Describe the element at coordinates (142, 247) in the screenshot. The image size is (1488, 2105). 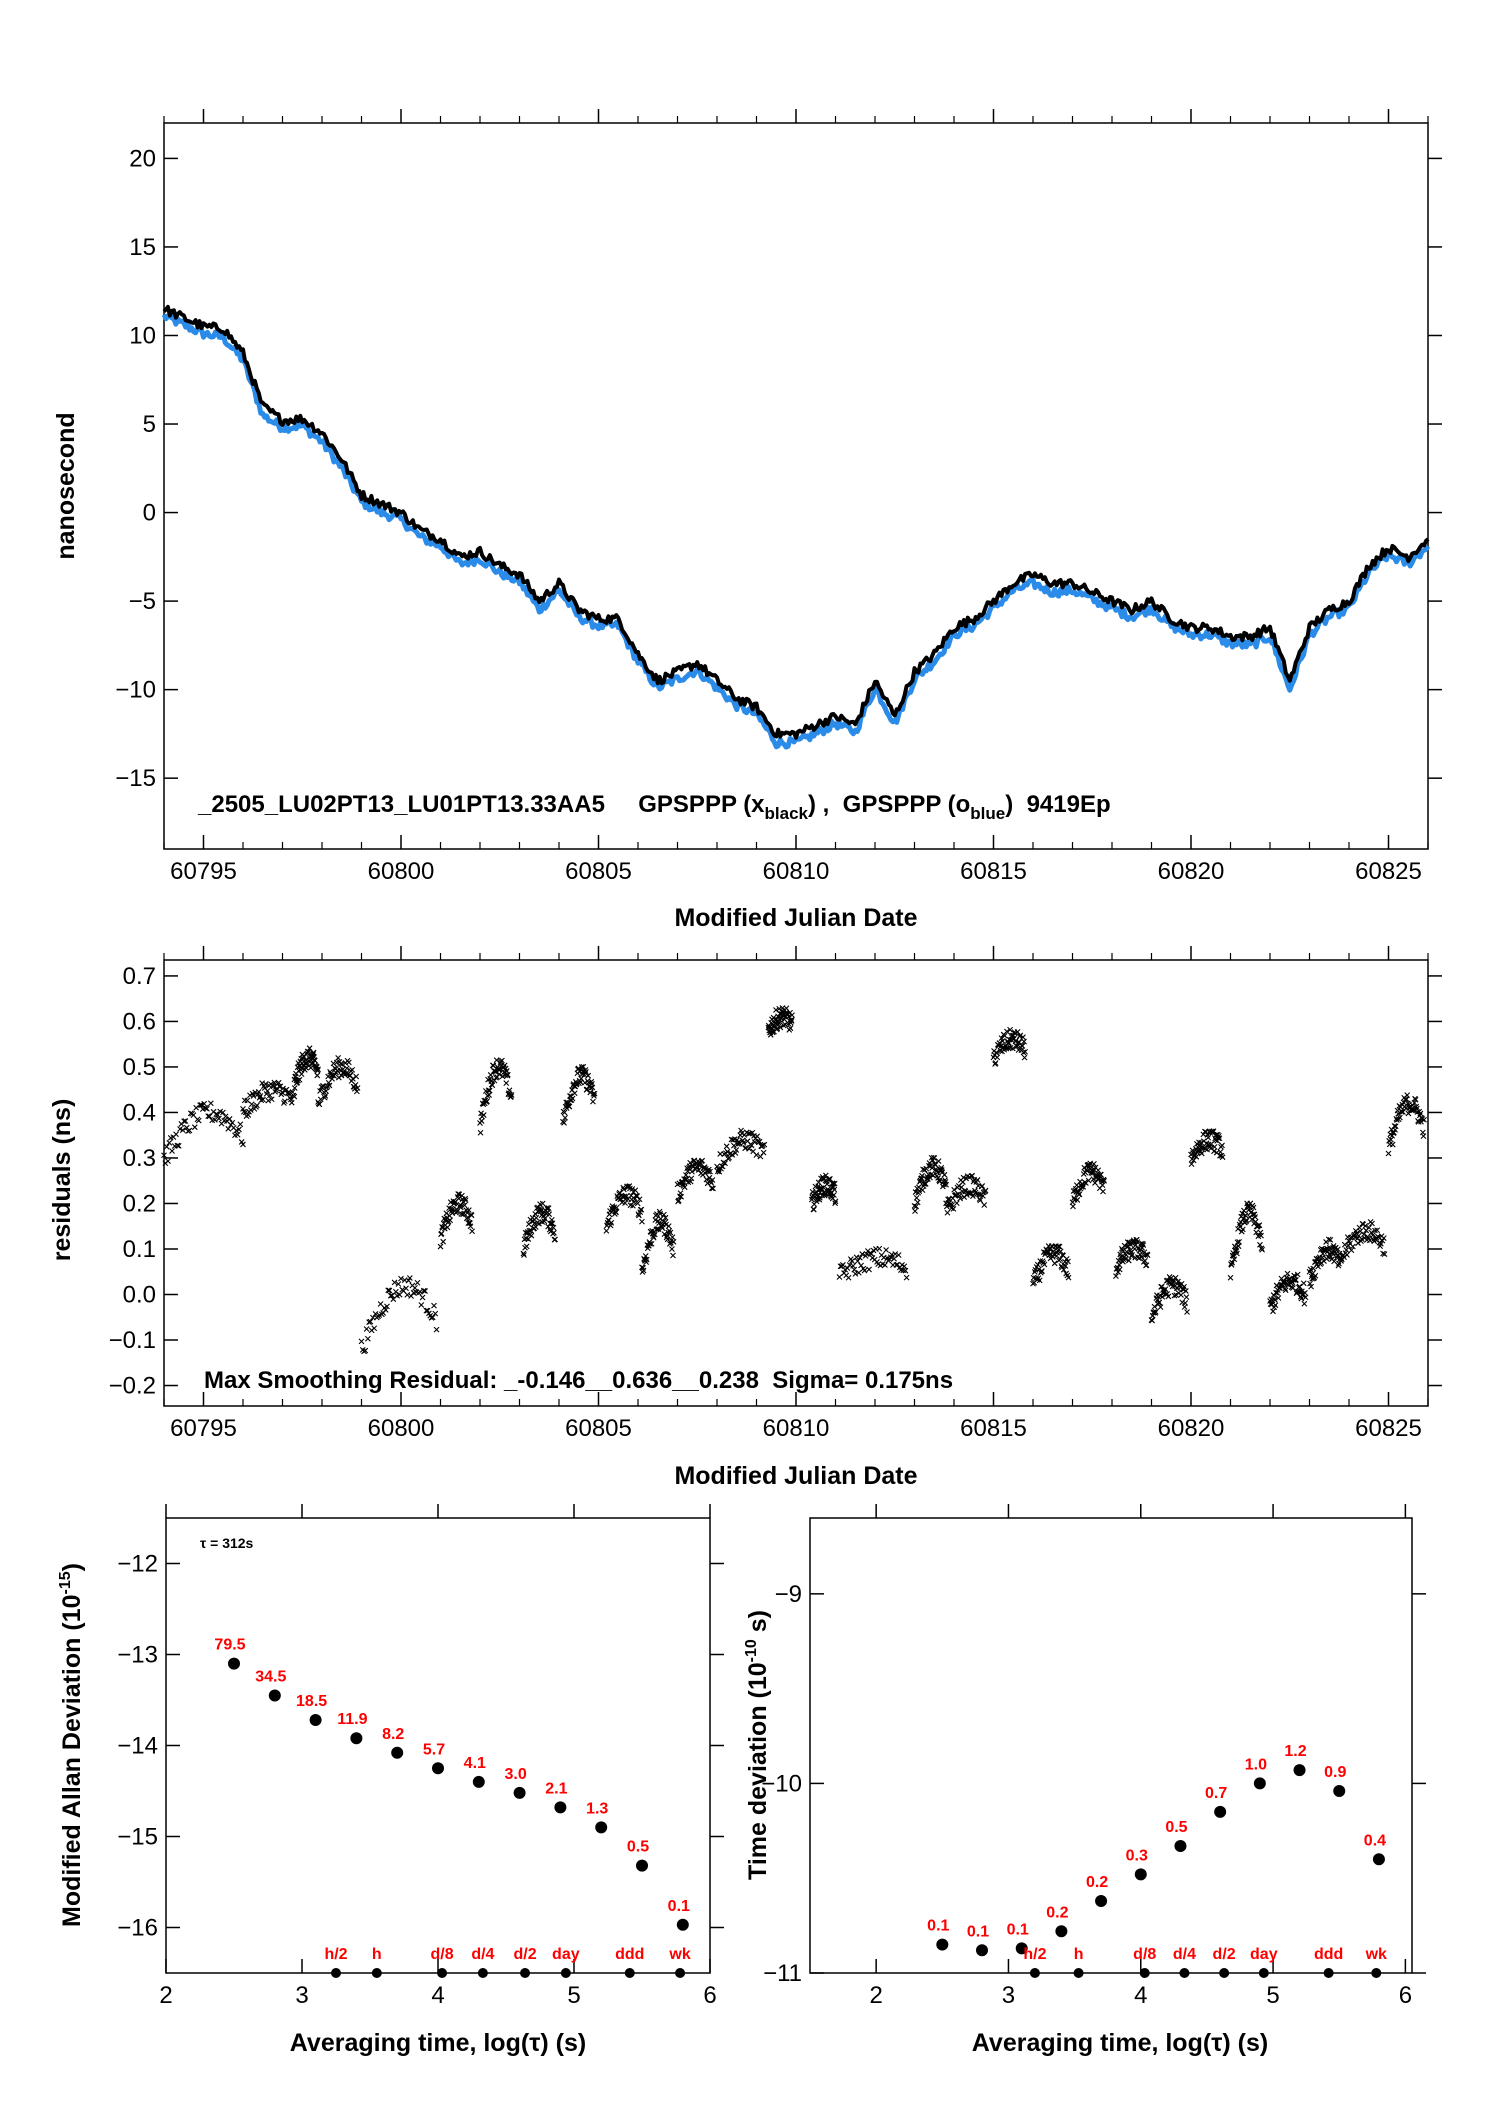
I see `phase-ytick-label: 15` at that location.